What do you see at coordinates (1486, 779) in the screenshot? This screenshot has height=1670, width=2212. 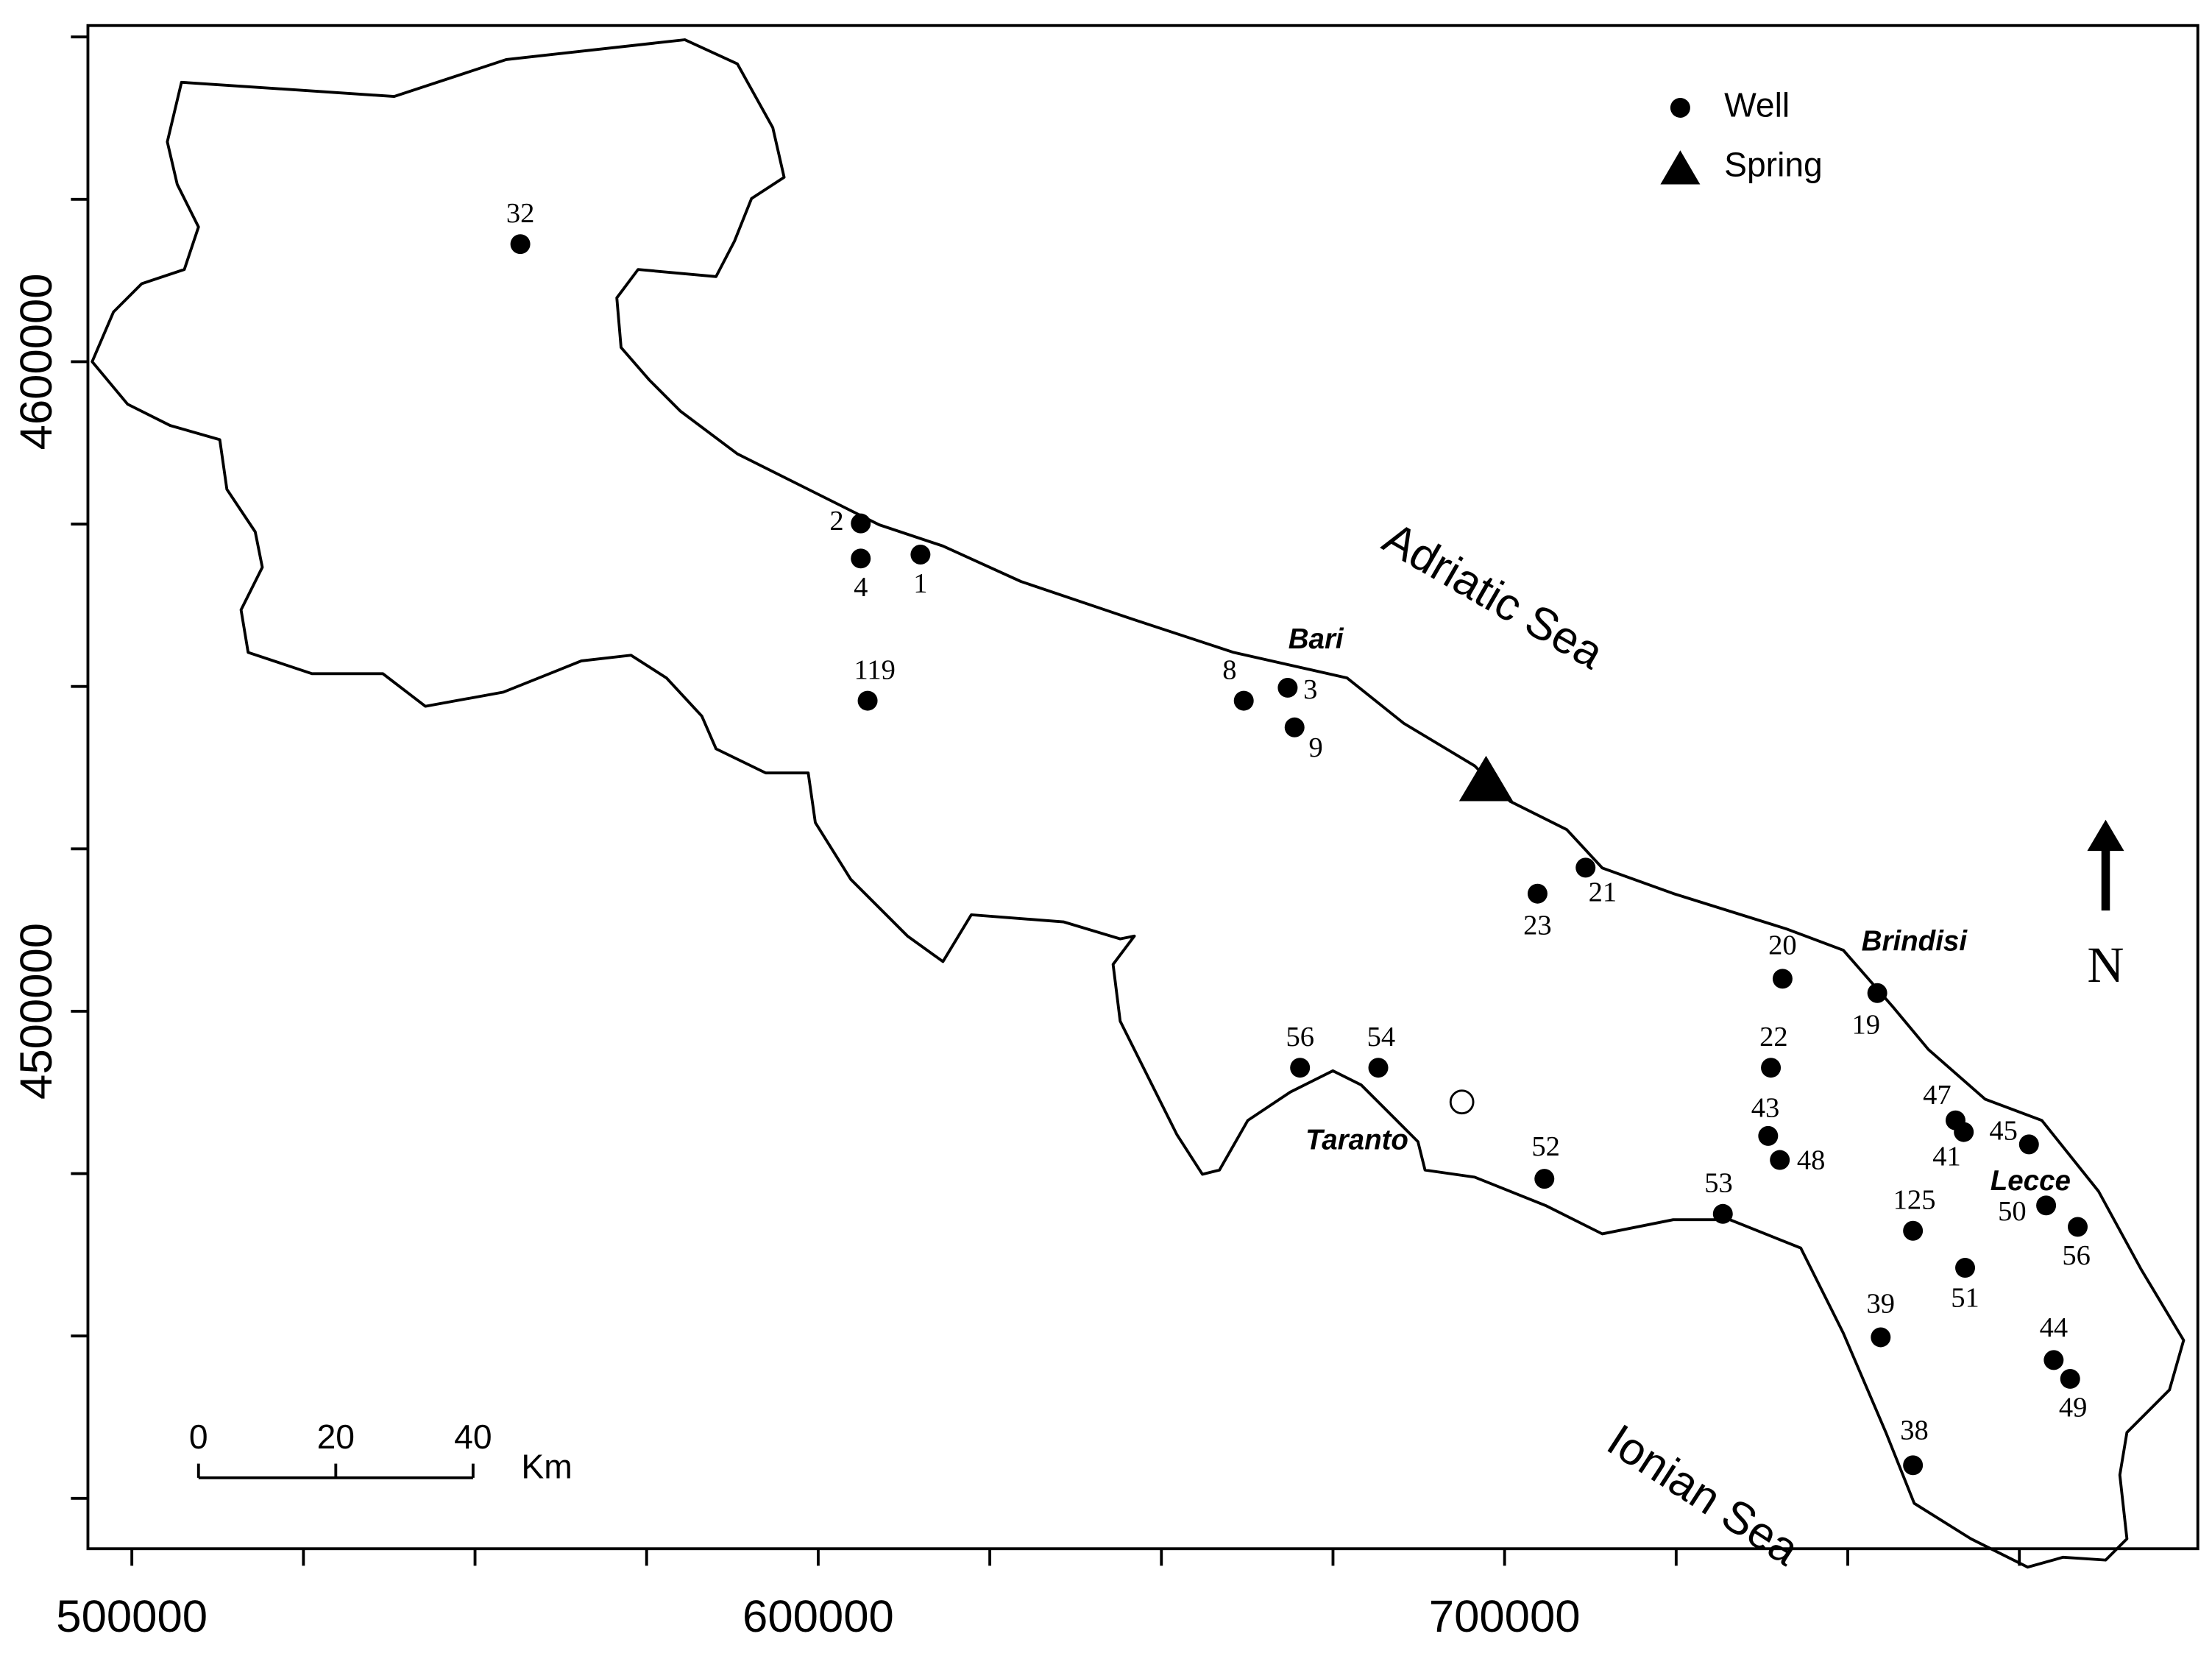 I see `spring-marker` at bounding box center [1486, 779].